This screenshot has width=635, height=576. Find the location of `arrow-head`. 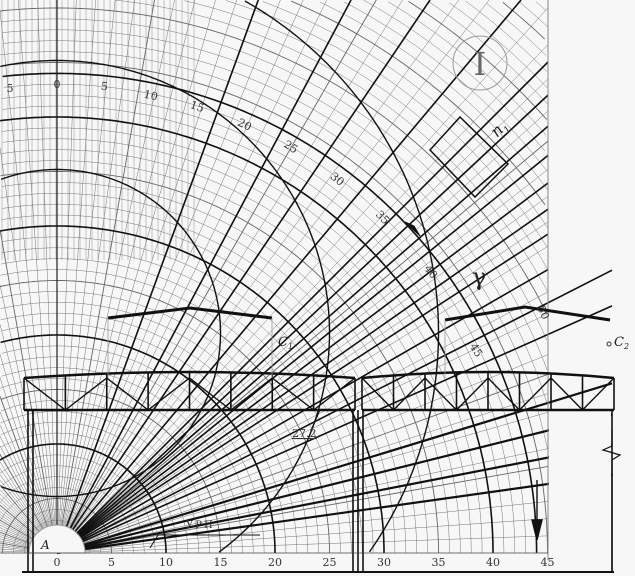

arrow-head is located at coordinates (412, 229).